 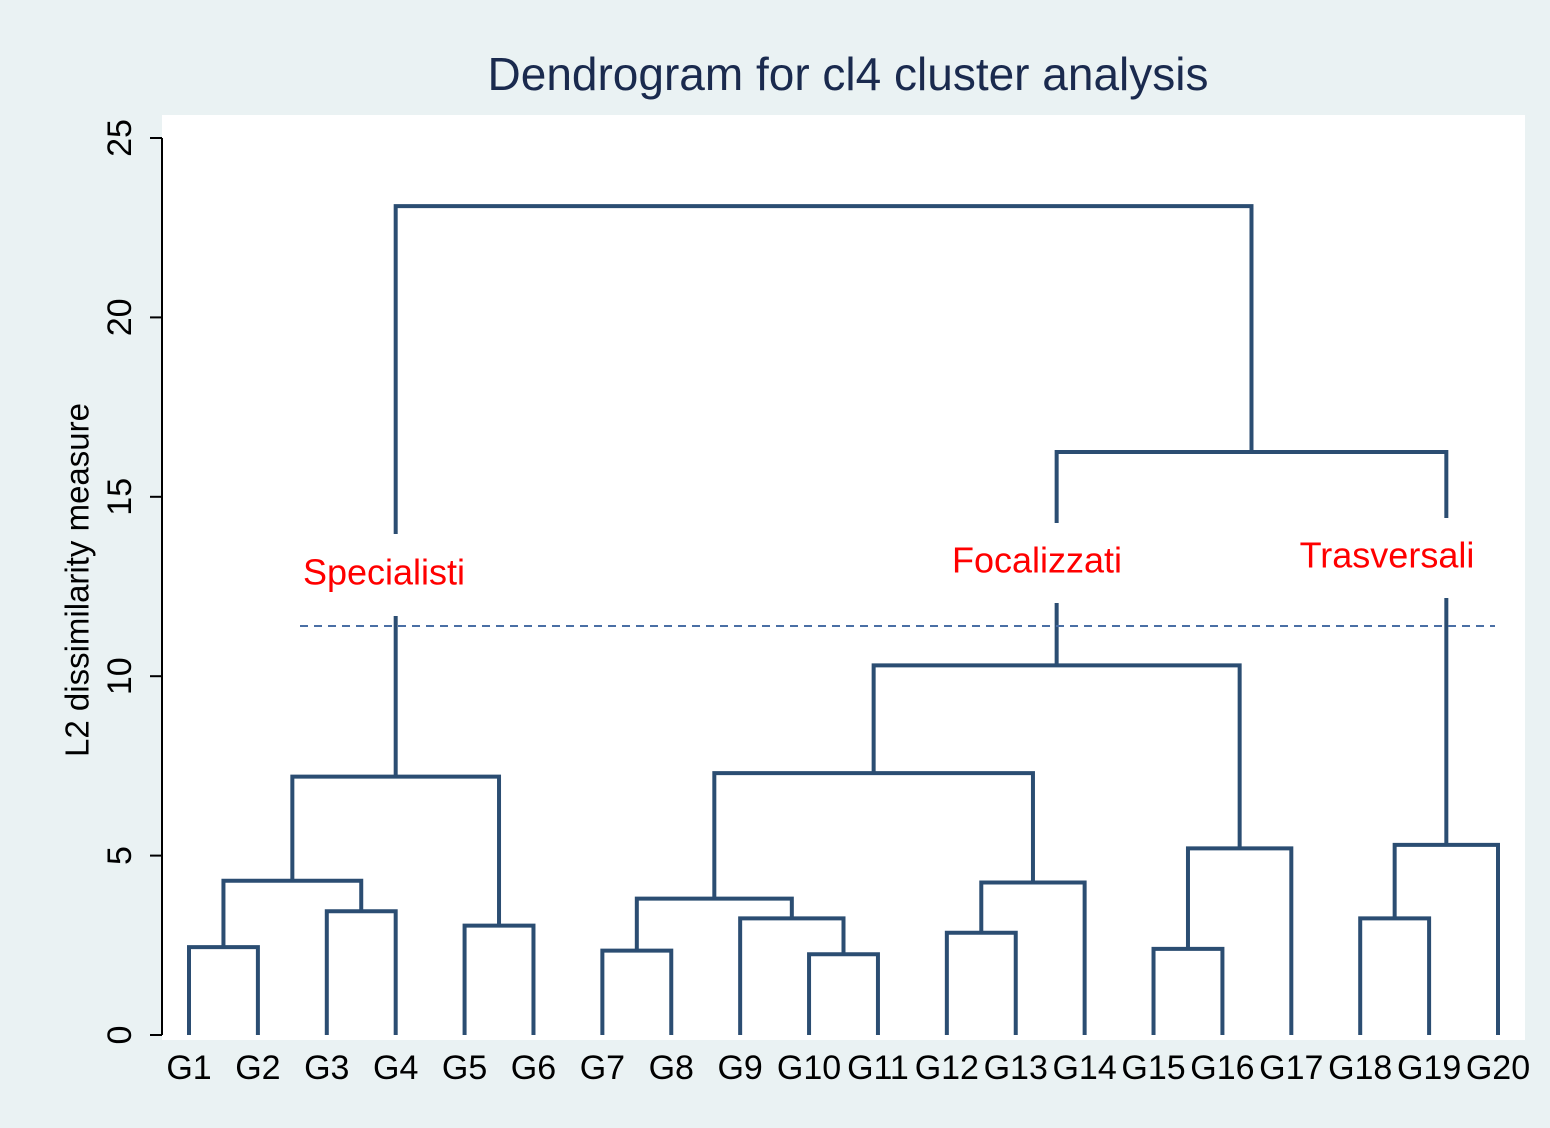 I want to click on y-tick-label: 5, so click(x=120, y=855).